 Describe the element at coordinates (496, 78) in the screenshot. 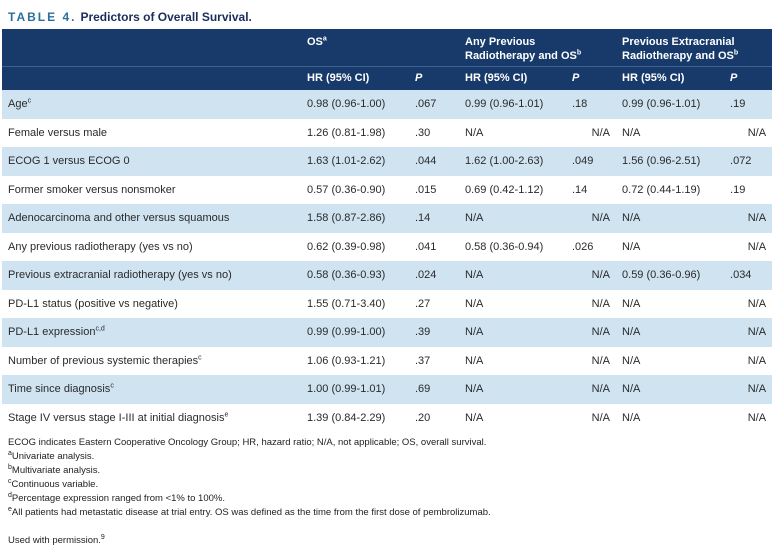

I see `header-hr-2: HR (95% CI)` at that location.